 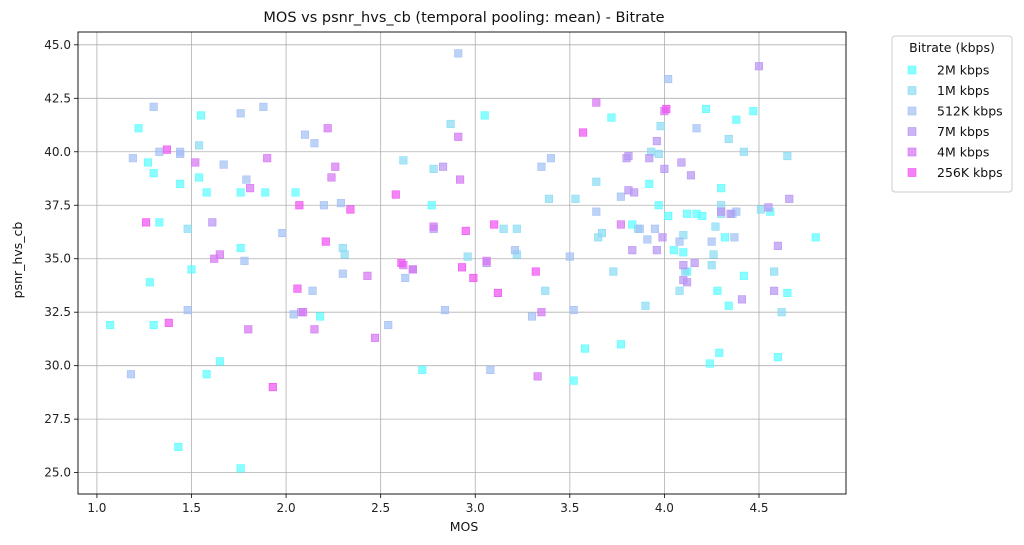 I want to click on x-tick-label: 2.5, so click(x=380, y=508).